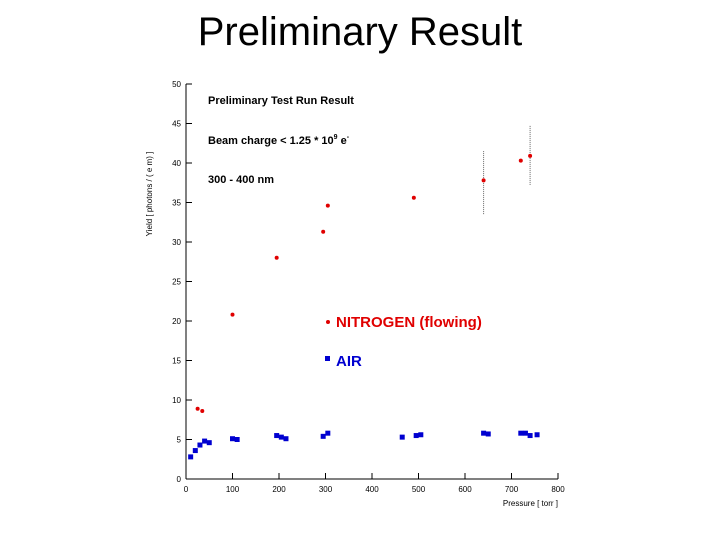 This screenshot has width=720, height=540. What do you see at coordinates (349, 361) in the screenshot?
I see `legend-label-air: AIR` at bounding box center [349, 361].